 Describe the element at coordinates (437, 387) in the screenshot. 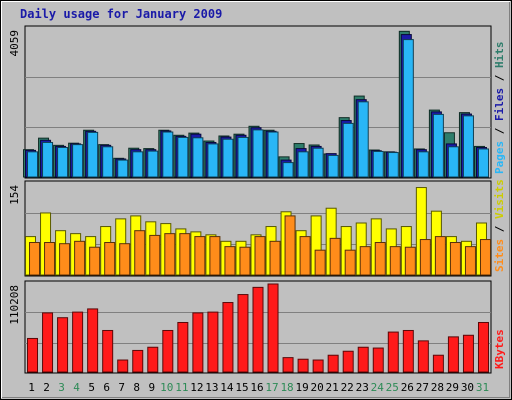

I see `x-label-day-28: 28` at that location.